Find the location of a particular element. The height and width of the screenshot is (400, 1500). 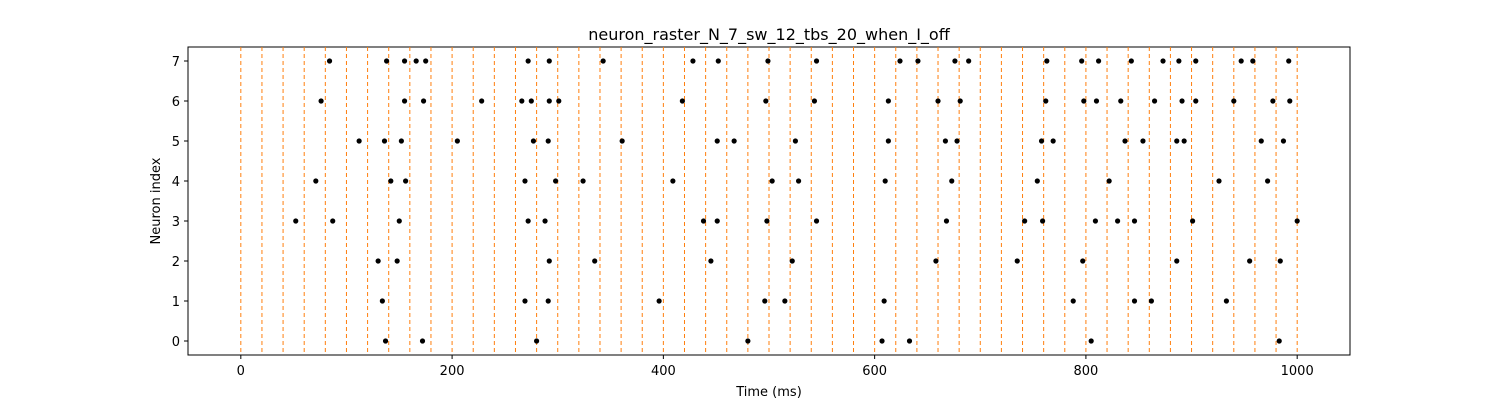

y-tick-label: 2 is located at coordinates (176, 262).